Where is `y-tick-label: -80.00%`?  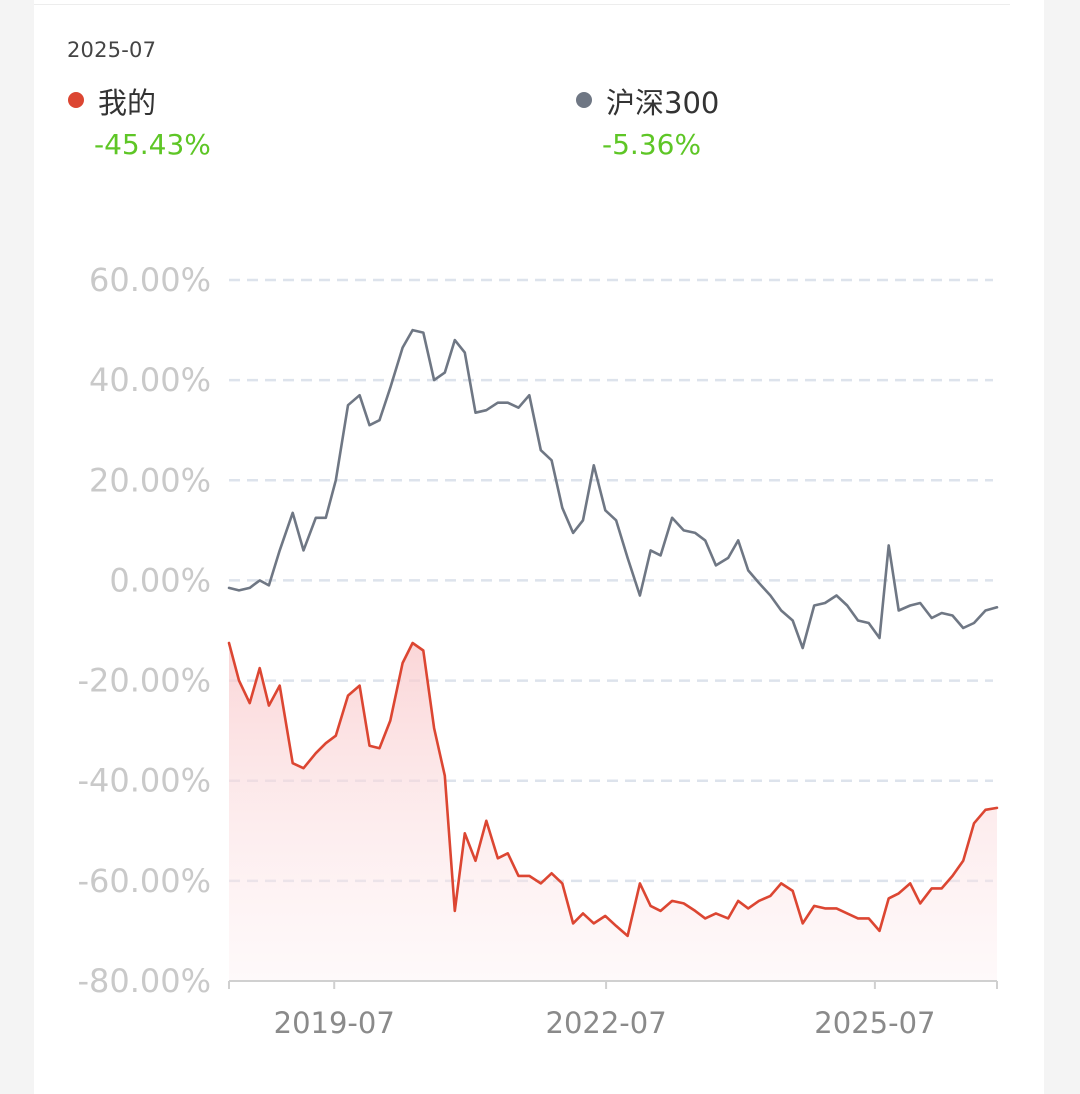 y-tick-label: -80.00% is located at coordinates (144, 981).